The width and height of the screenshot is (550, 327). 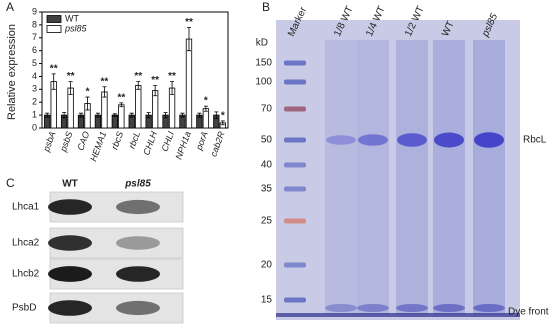 I want to click on x-tick-label: cab2R, so click(x=217, y=144).